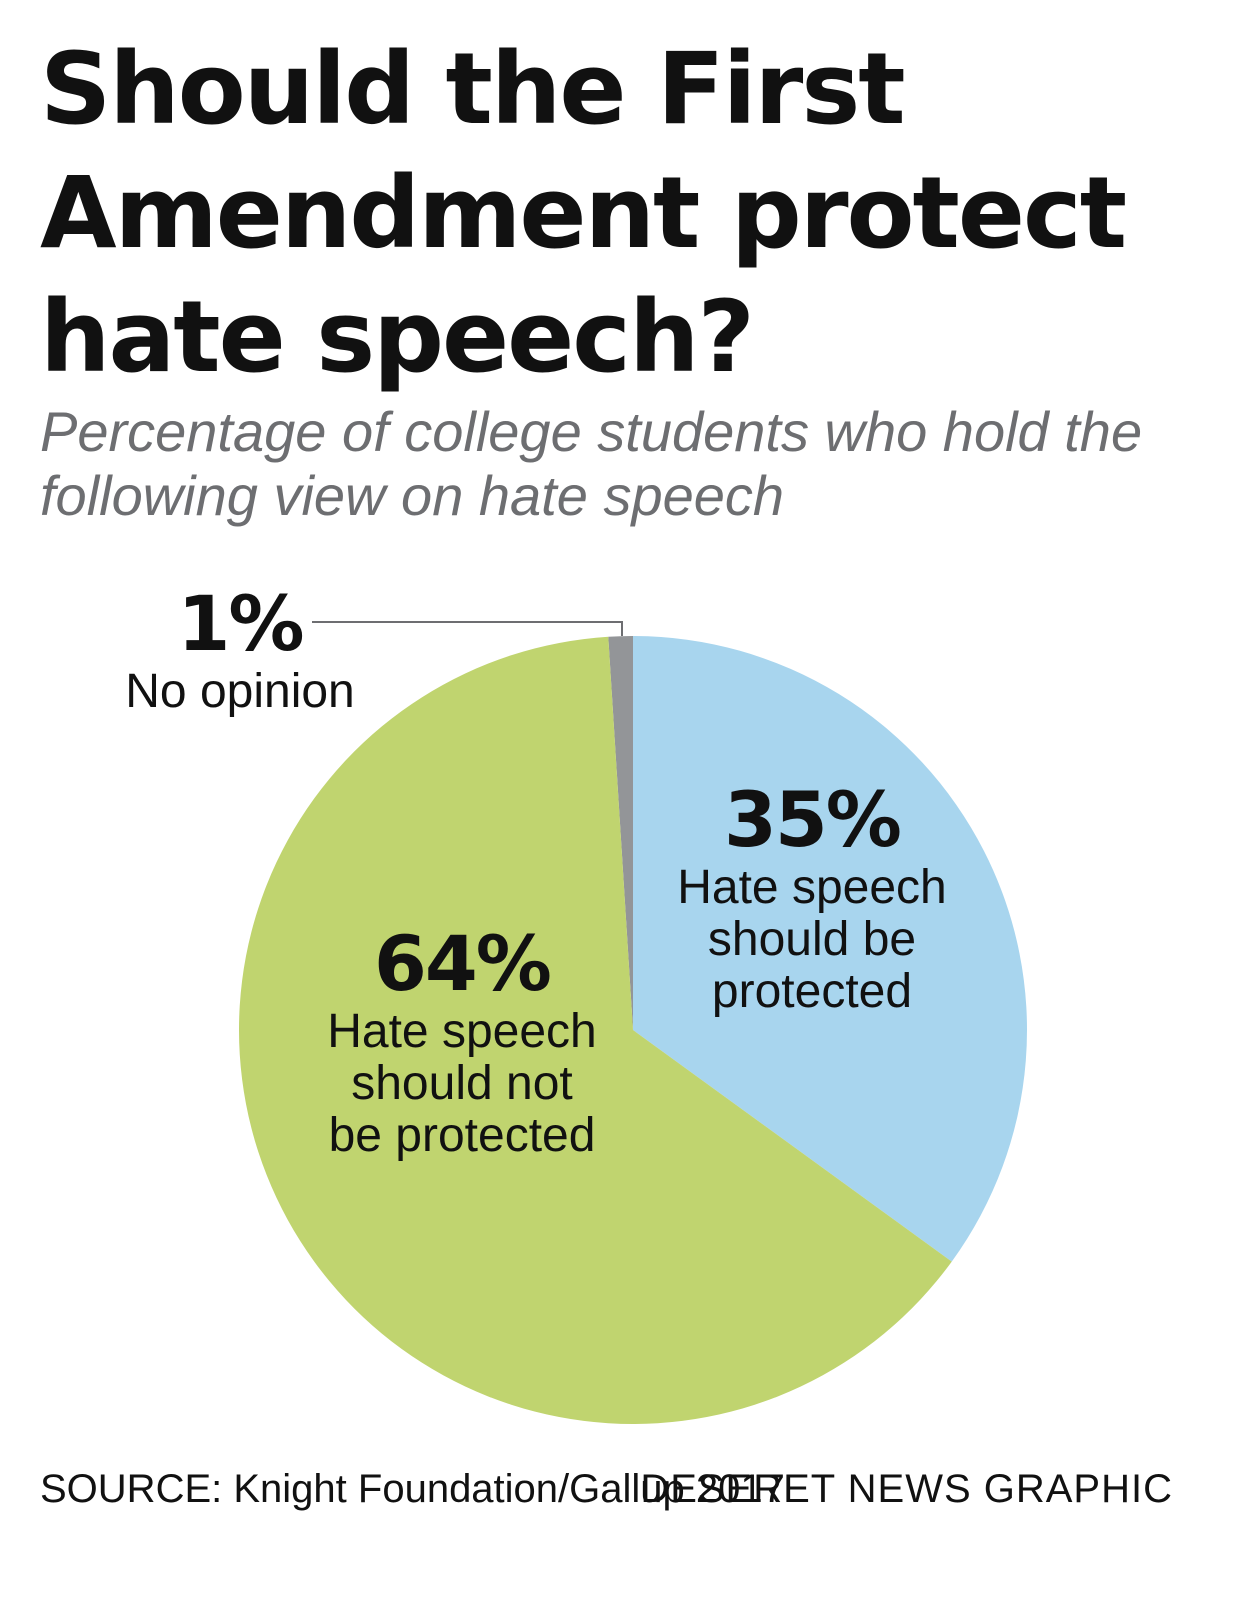 The width and height of the screenshot is (1251, 1620). Describe the element at coordinates (463, 963) in the screenshot. I see `not-protected-value: 64%` at that location.